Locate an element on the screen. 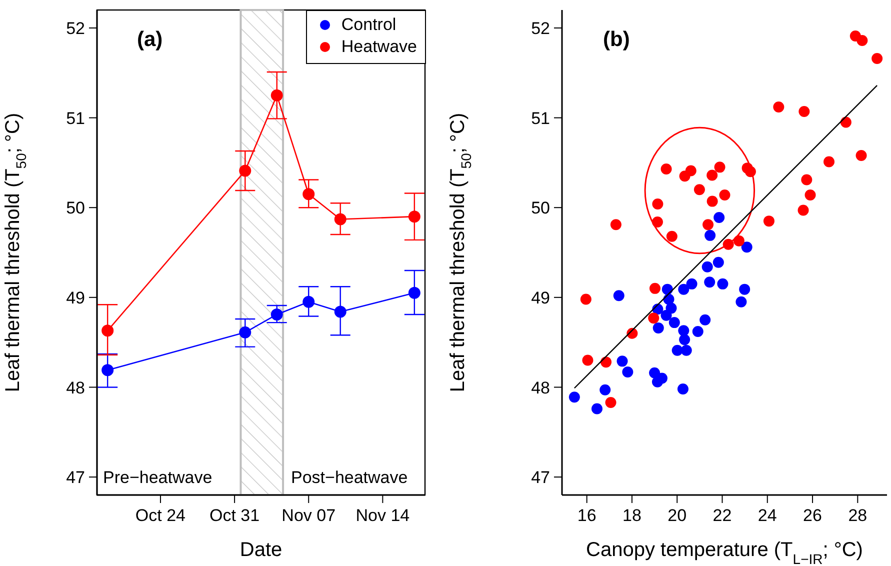 The height and width of the screenshot is (566, 891). legend-label: Control is located at coordinates (368, 25).